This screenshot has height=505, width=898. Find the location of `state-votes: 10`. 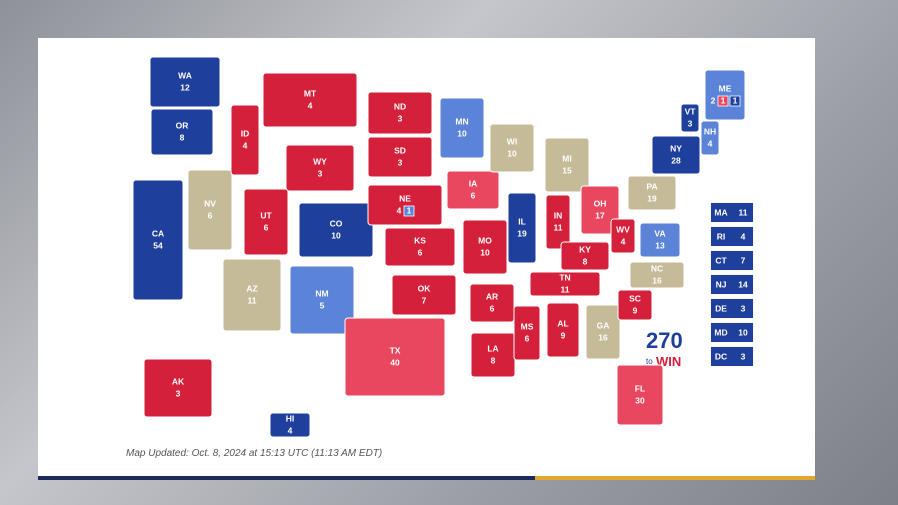

state-votes: 10 is located at coordinates (485, 252).